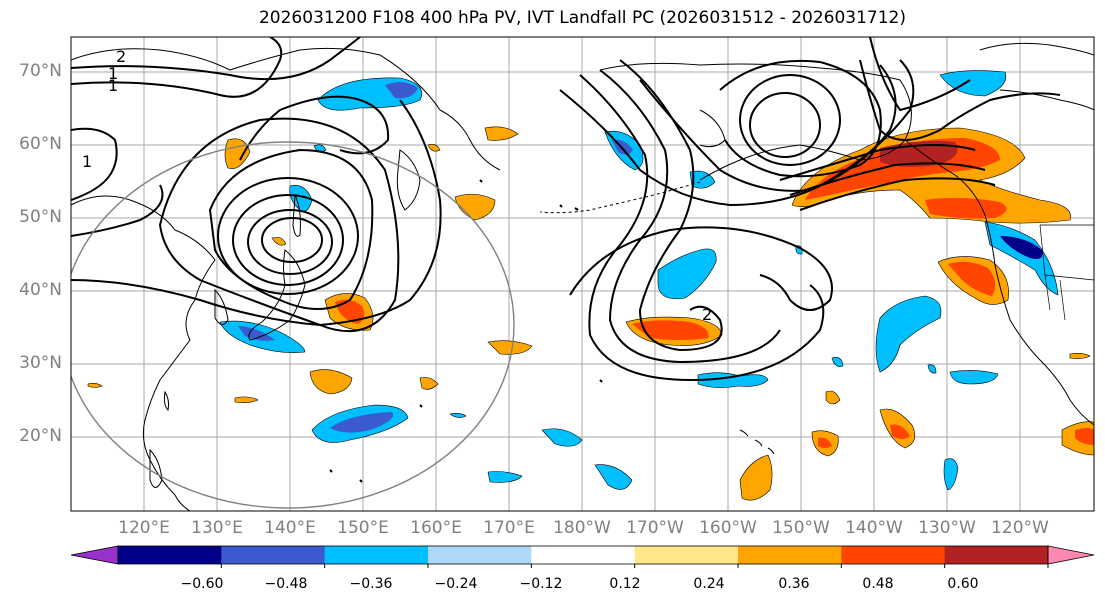  I want to click on colorbar-tick-label: 0.24, so click(709, 584).